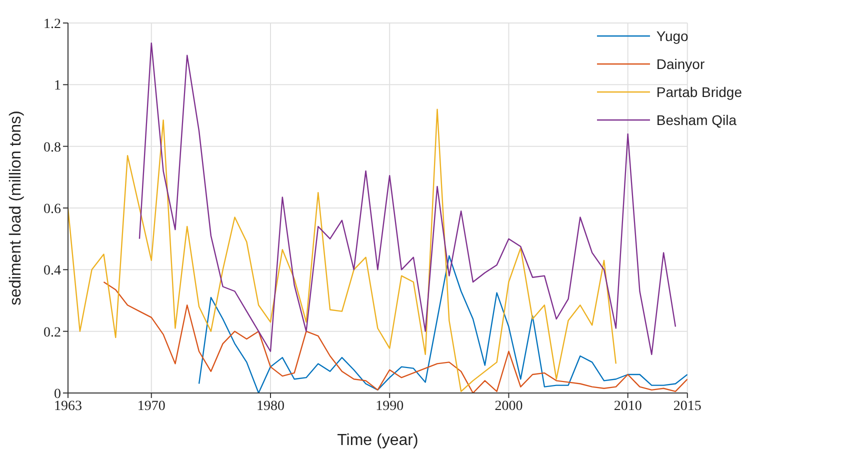 Image resolution: width=860 pixels, height=465 pixels. I want to click on legend-label: Besham Qila, so click(696, 120).